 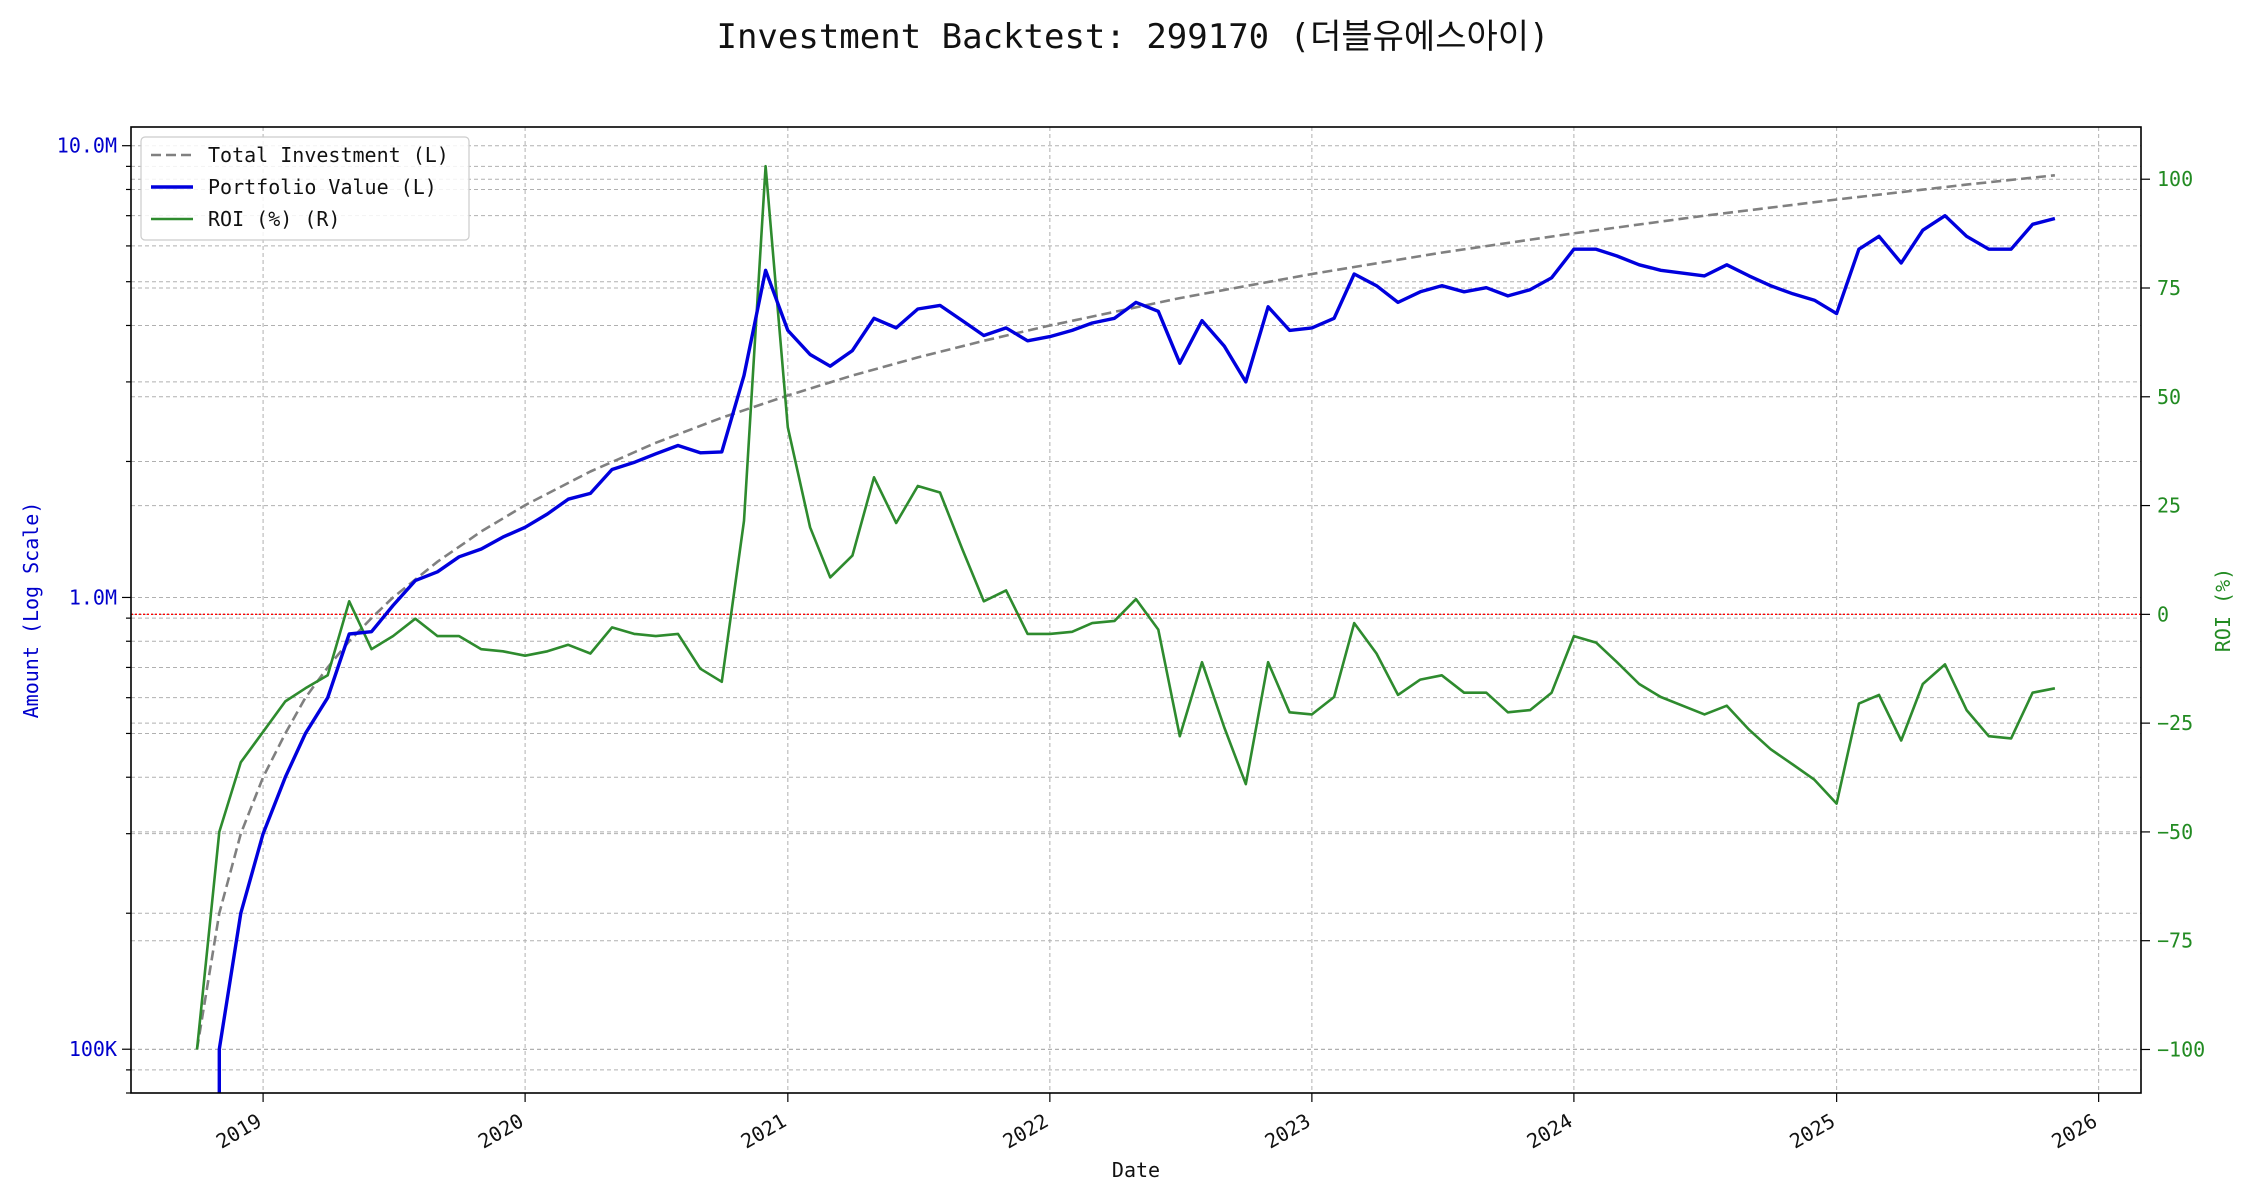 I want to click on right-tick-label: 100, so click(x=2175, y=179).